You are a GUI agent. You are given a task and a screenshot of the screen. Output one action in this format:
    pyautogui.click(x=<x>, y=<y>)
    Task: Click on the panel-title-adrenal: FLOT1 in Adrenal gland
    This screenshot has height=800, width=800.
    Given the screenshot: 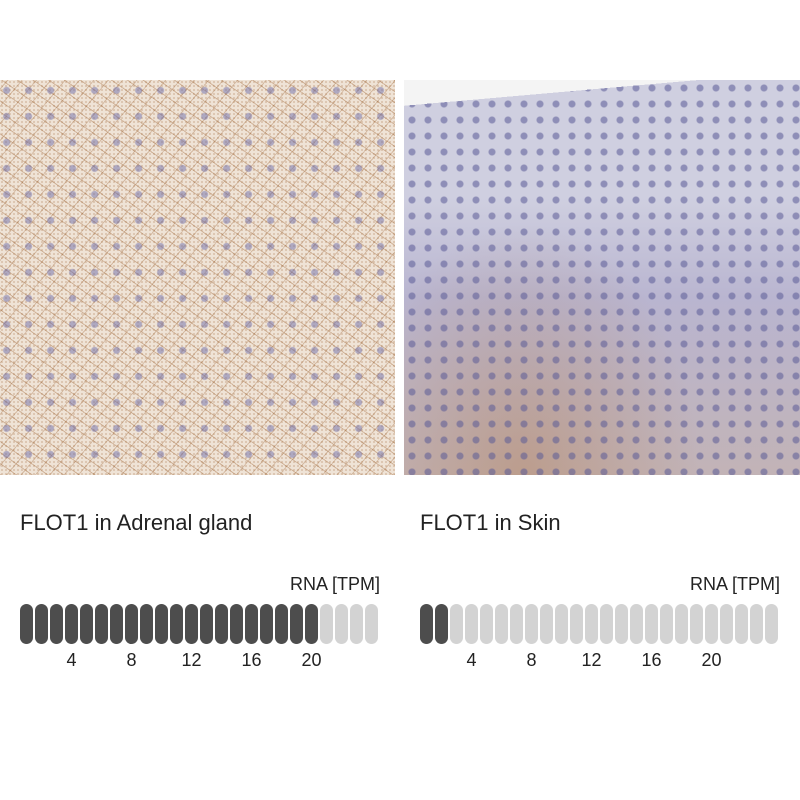 What is the action you would take?
    pyautogui.click(x=136, y=522)
    